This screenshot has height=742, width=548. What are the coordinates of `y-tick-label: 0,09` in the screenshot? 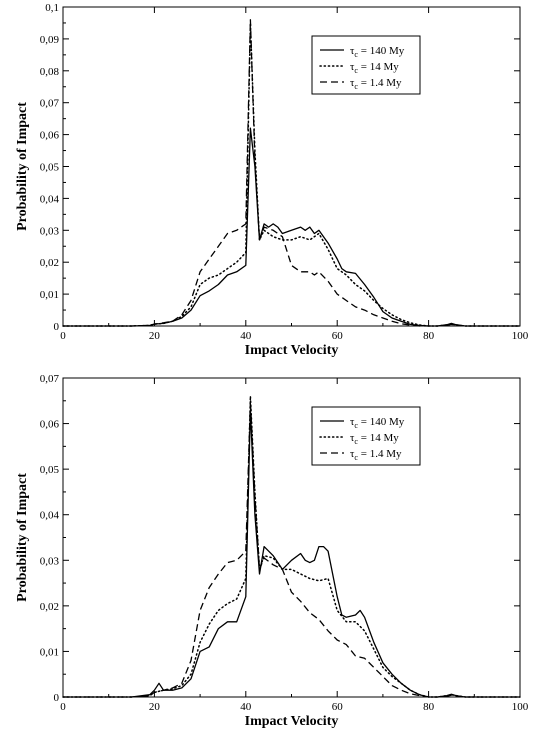 It's located at (50, 40).